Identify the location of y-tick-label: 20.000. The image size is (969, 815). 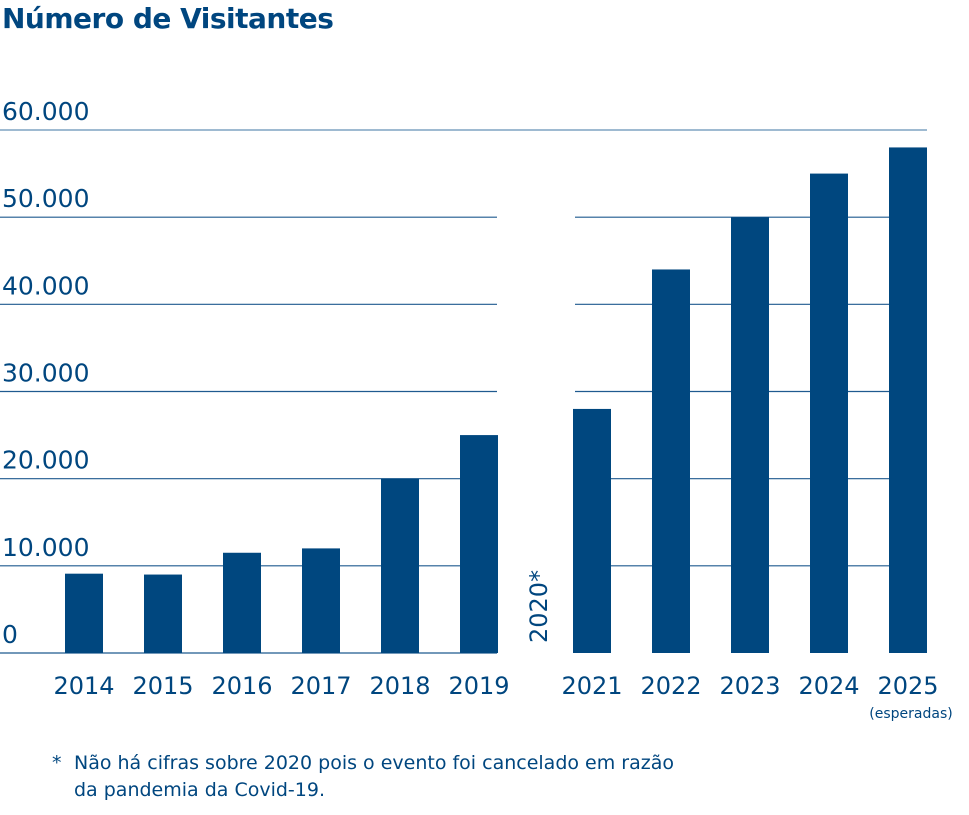
(45, 460).